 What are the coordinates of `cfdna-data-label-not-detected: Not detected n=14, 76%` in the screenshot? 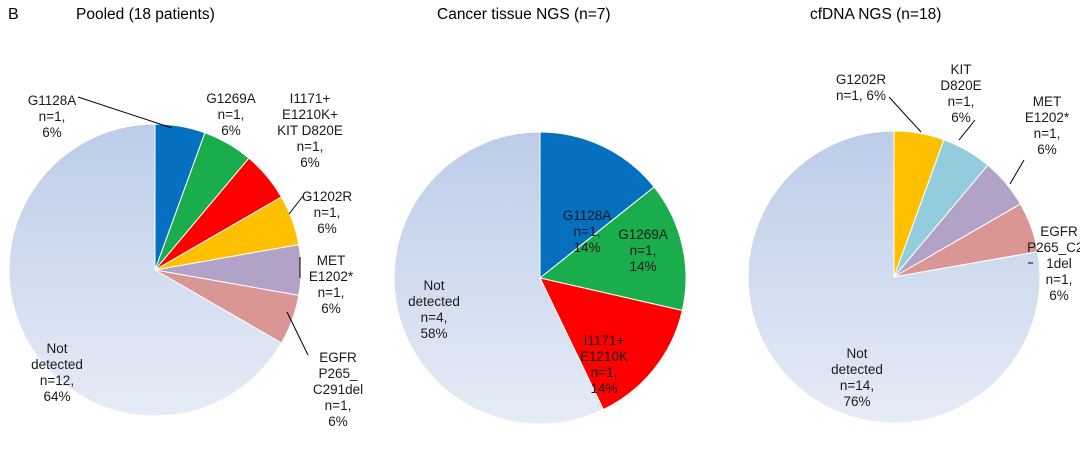 It's located at (857, 377).